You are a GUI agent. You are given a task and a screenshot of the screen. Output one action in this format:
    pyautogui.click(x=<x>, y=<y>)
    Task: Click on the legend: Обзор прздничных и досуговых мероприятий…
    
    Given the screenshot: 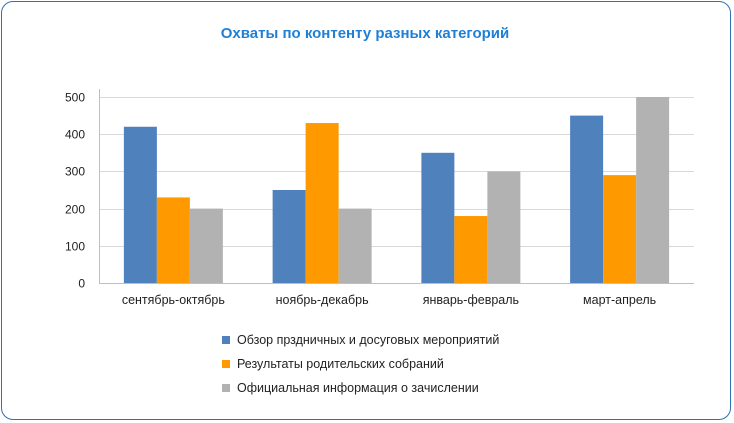 What is the action you would take?
    pyautogui.click(x=360, y=364)
    